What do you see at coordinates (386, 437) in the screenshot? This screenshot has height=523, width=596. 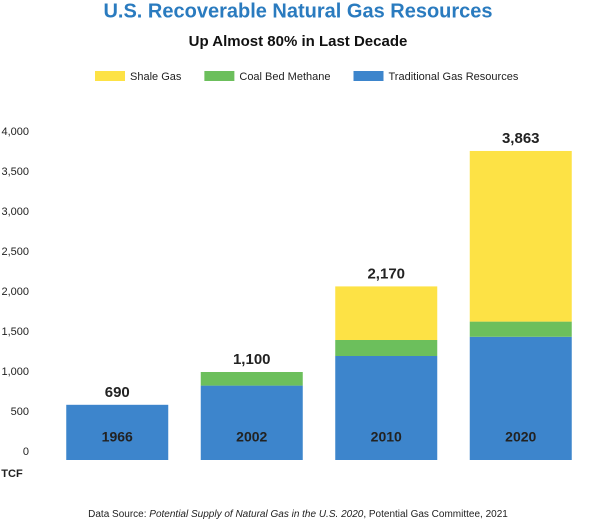 I see `x-tick-label: 2010` at bounding box center [386, 437].